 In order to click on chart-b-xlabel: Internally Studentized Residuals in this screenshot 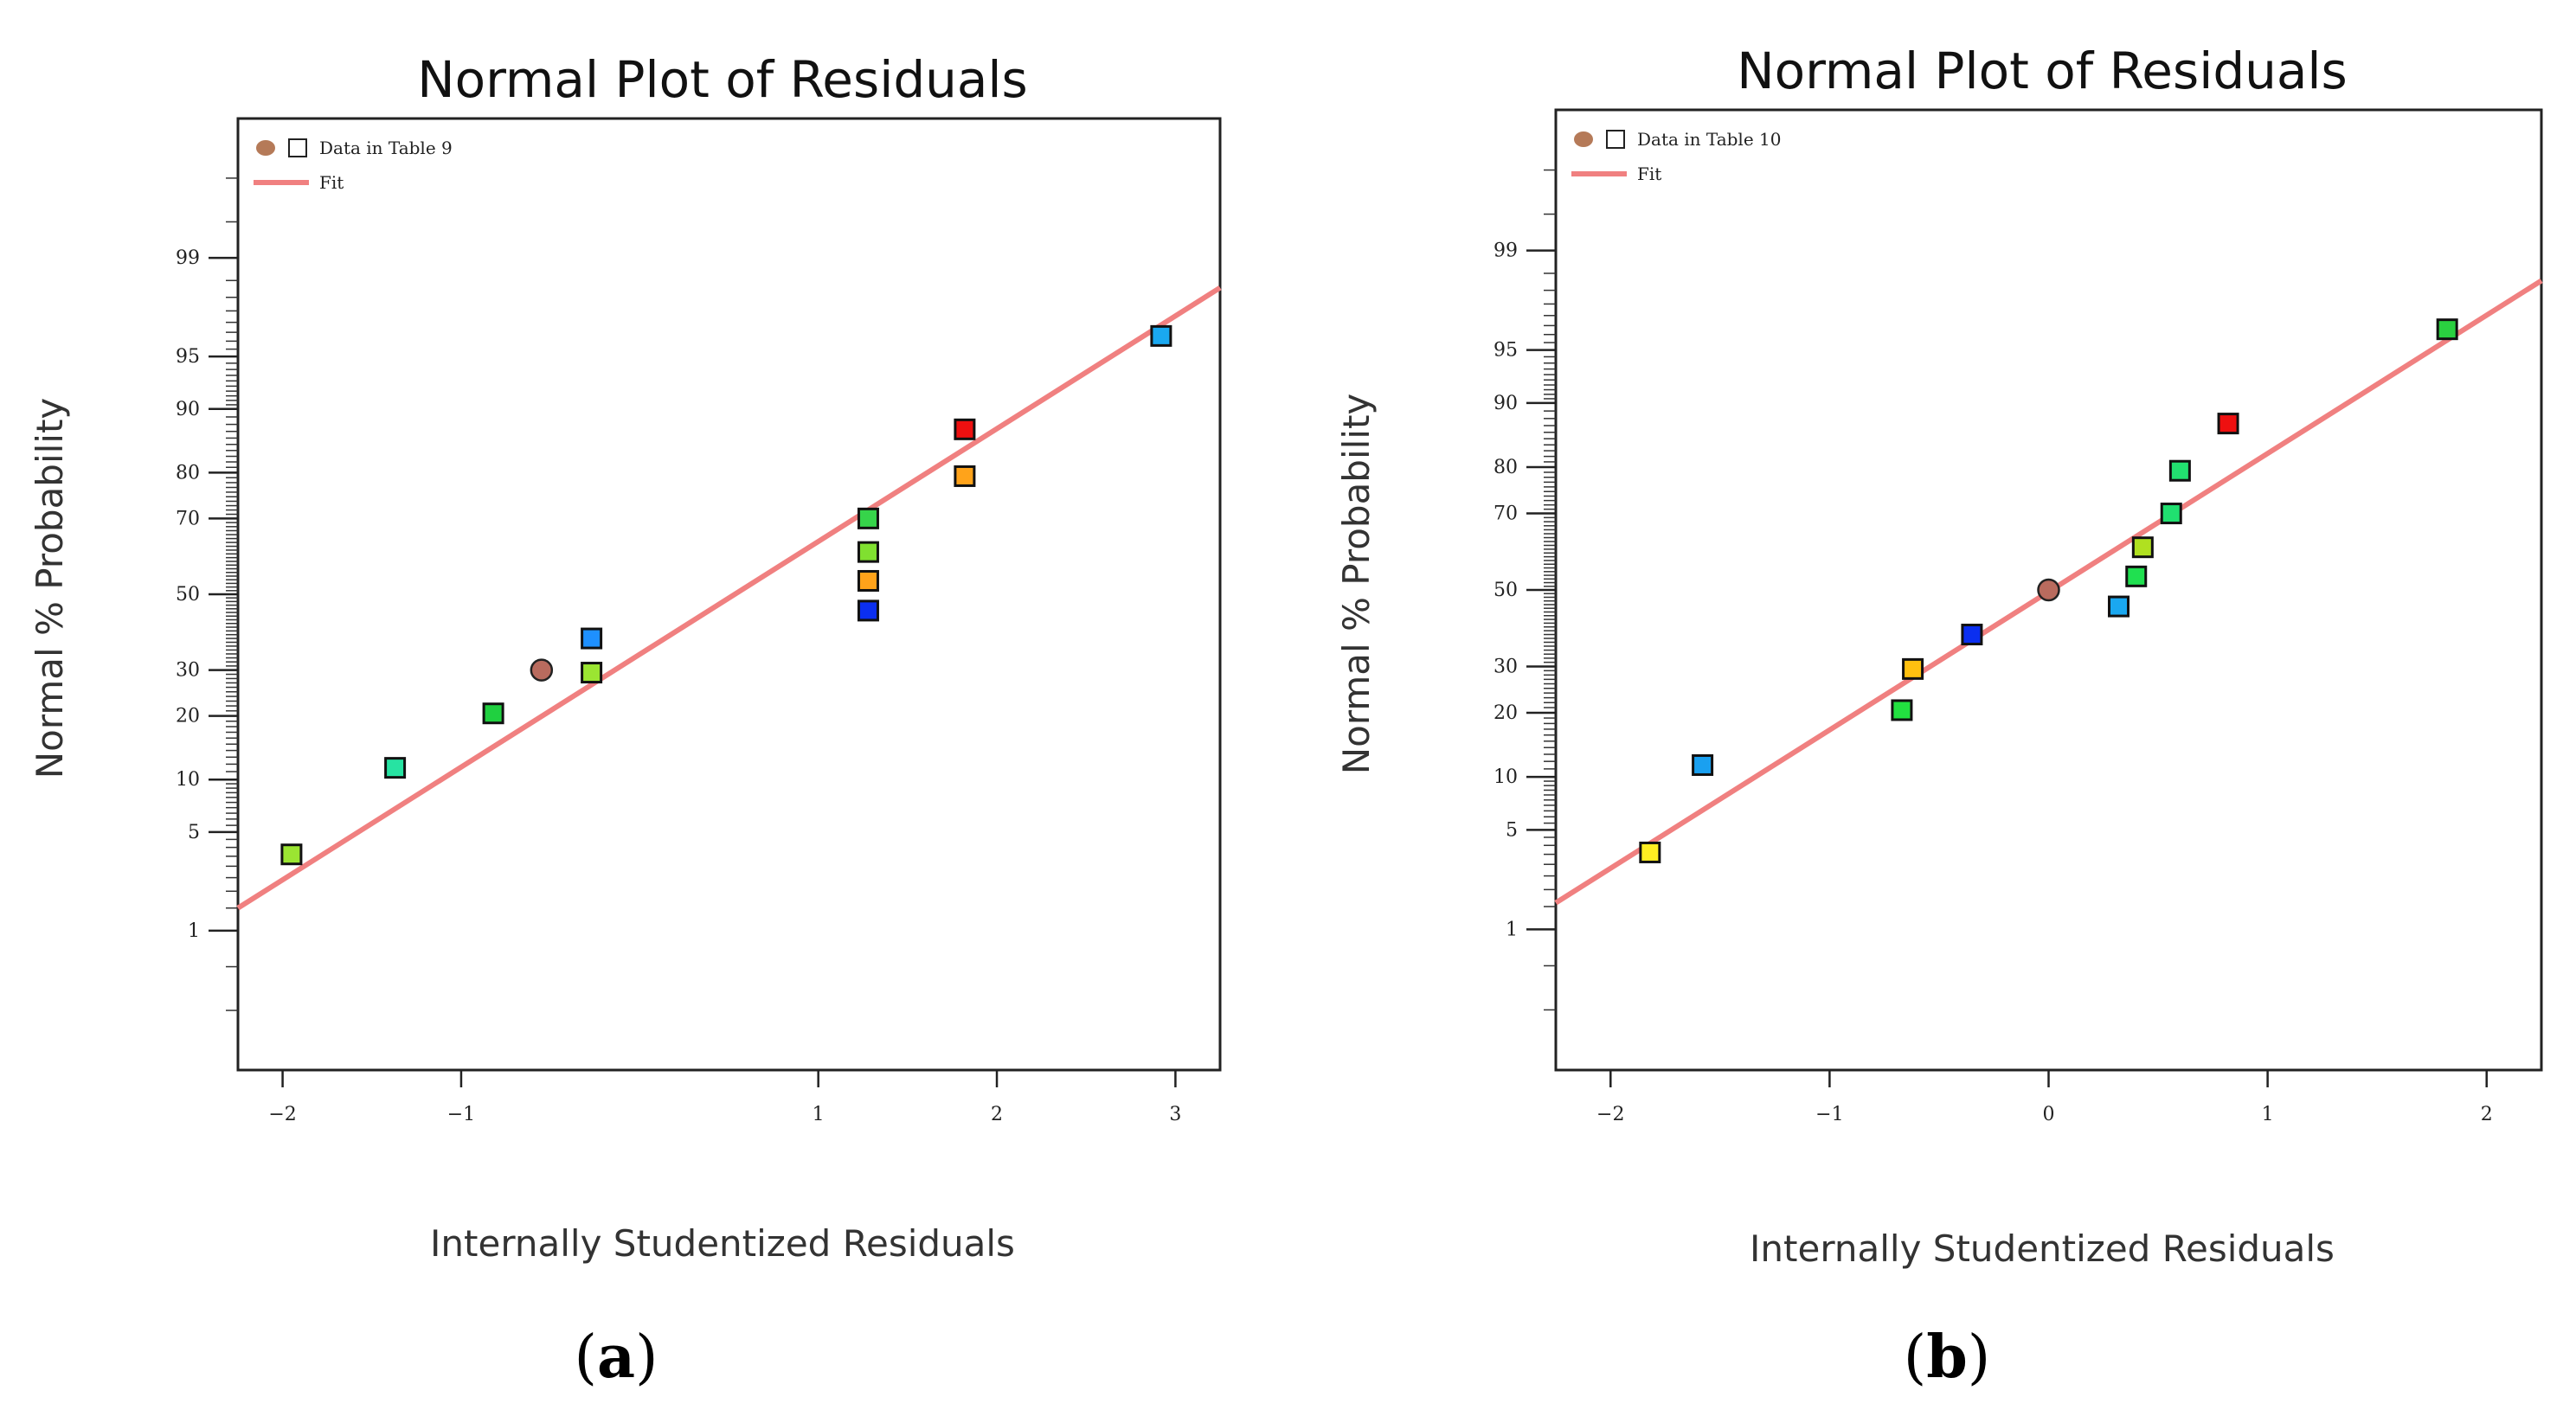, I will do `click(2043, 1248)`.